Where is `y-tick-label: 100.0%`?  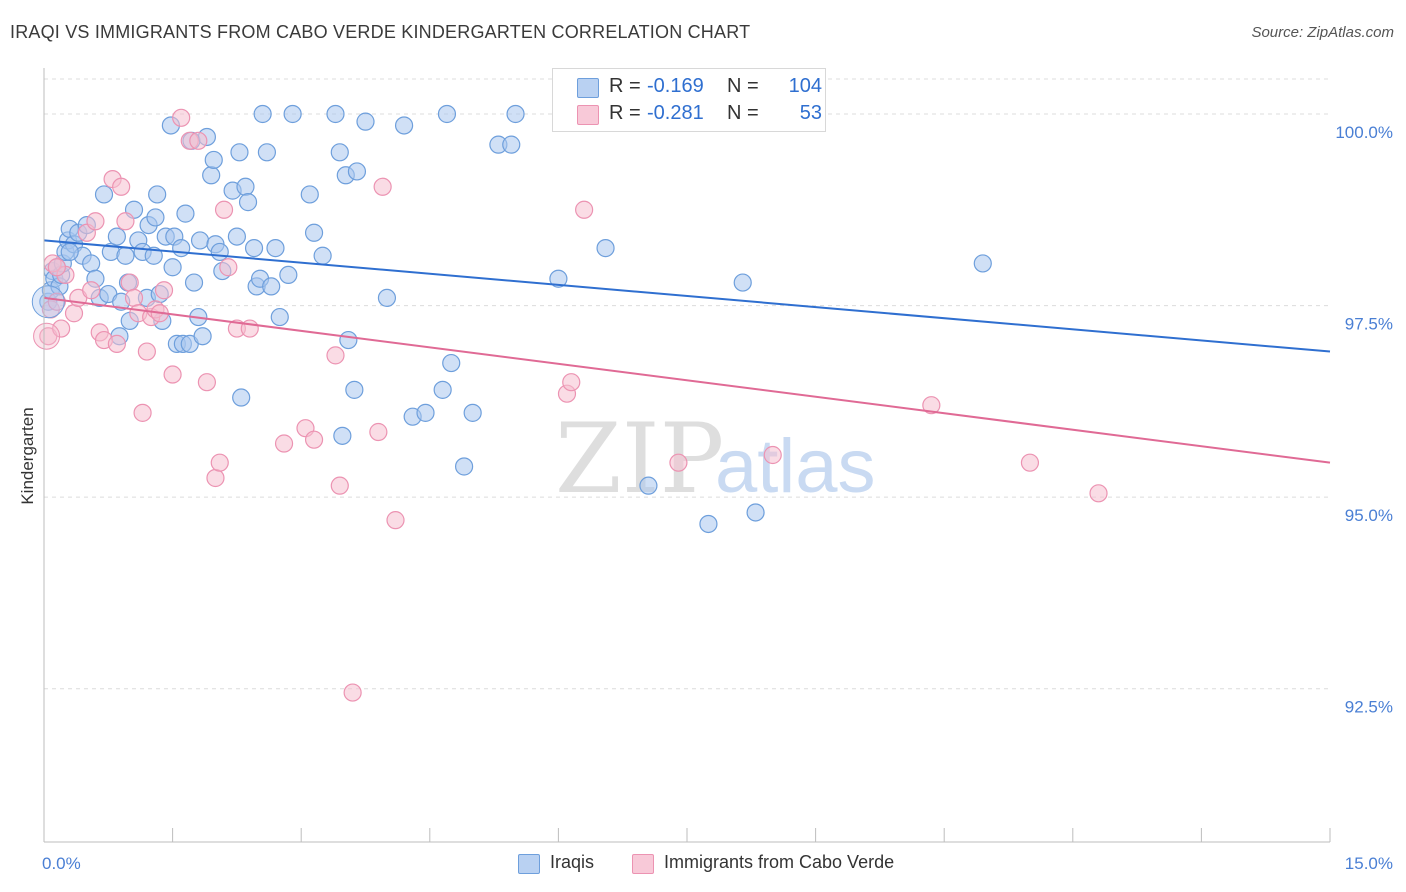
y-tick-label: 100.0% is located at coordinates (1364, 132).